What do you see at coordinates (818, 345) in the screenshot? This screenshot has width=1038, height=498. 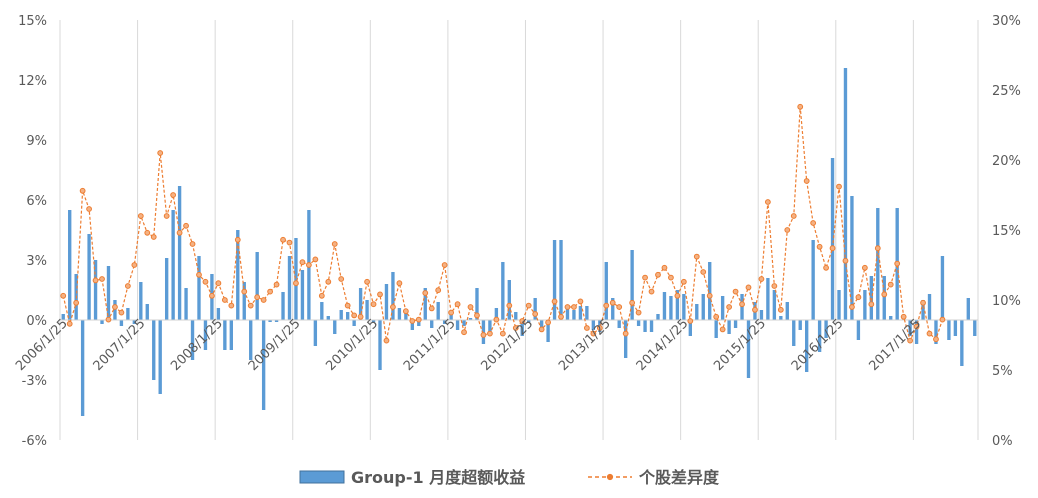 I see `x-tick-label: 2016/1/25` at bounding box center [818, 345].